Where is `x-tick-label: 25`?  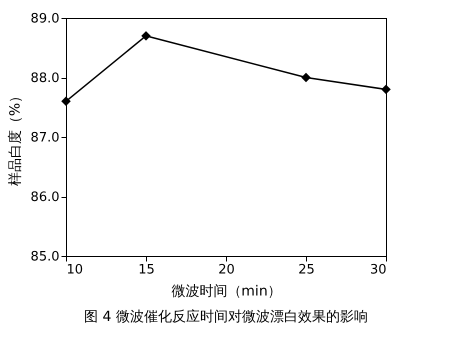
x-tick-label: 25 is located at coordinates (306, 270).